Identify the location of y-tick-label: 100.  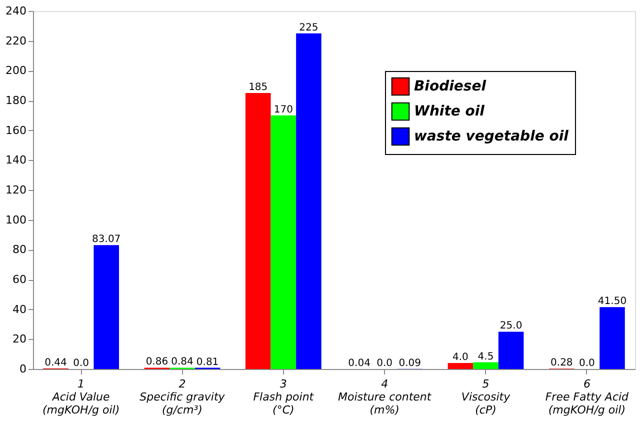
(16, 219).